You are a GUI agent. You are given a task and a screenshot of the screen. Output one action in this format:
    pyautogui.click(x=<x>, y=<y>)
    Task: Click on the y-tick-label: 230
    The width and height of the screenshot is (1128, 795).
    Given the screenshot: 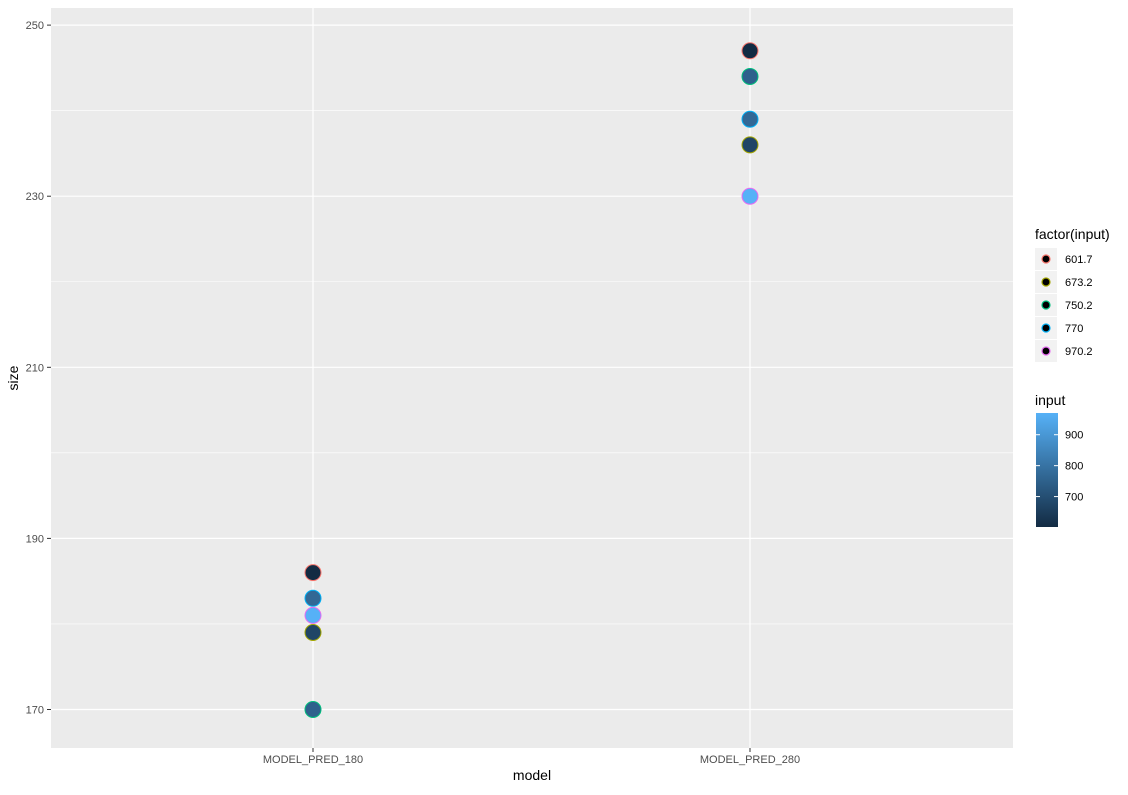 What is the action you would take?
    pyautogui.click(x=35, y=197)
    